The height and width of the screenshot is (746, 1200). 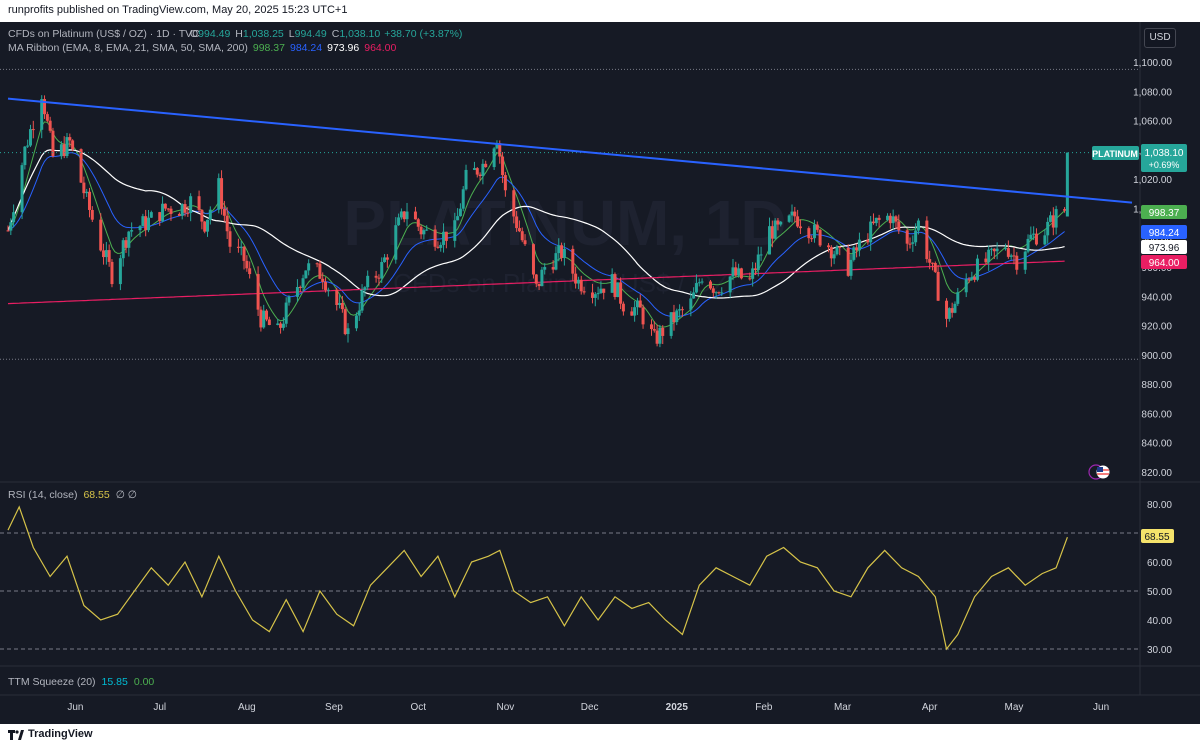 I want to click on platinum-tag-bg, so click(x=1115, y=153).